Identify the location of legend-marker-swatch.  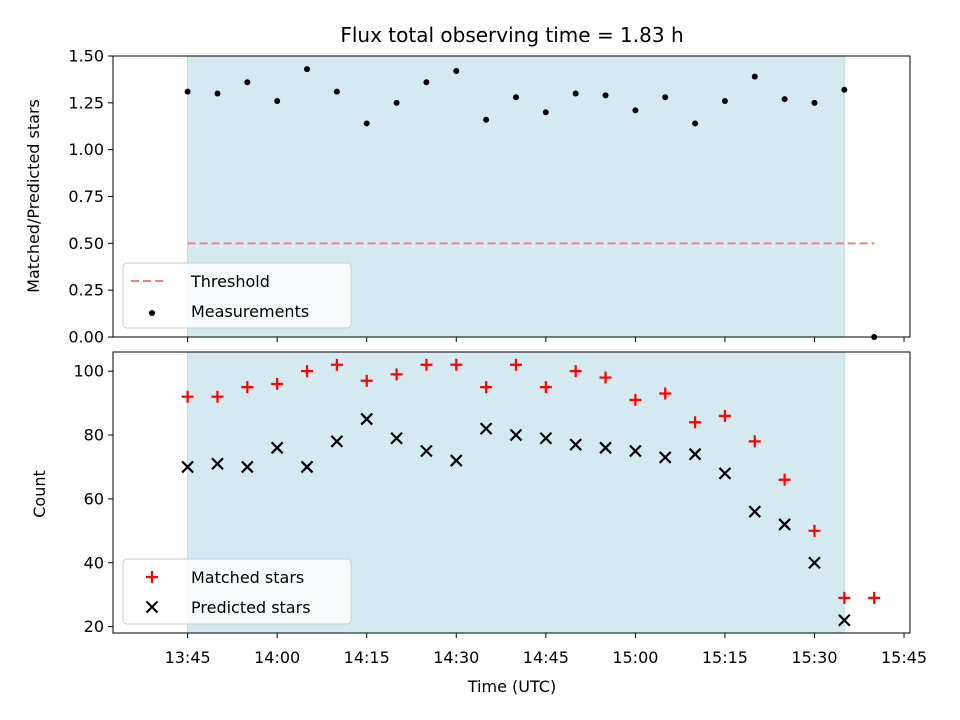
(152, 313).